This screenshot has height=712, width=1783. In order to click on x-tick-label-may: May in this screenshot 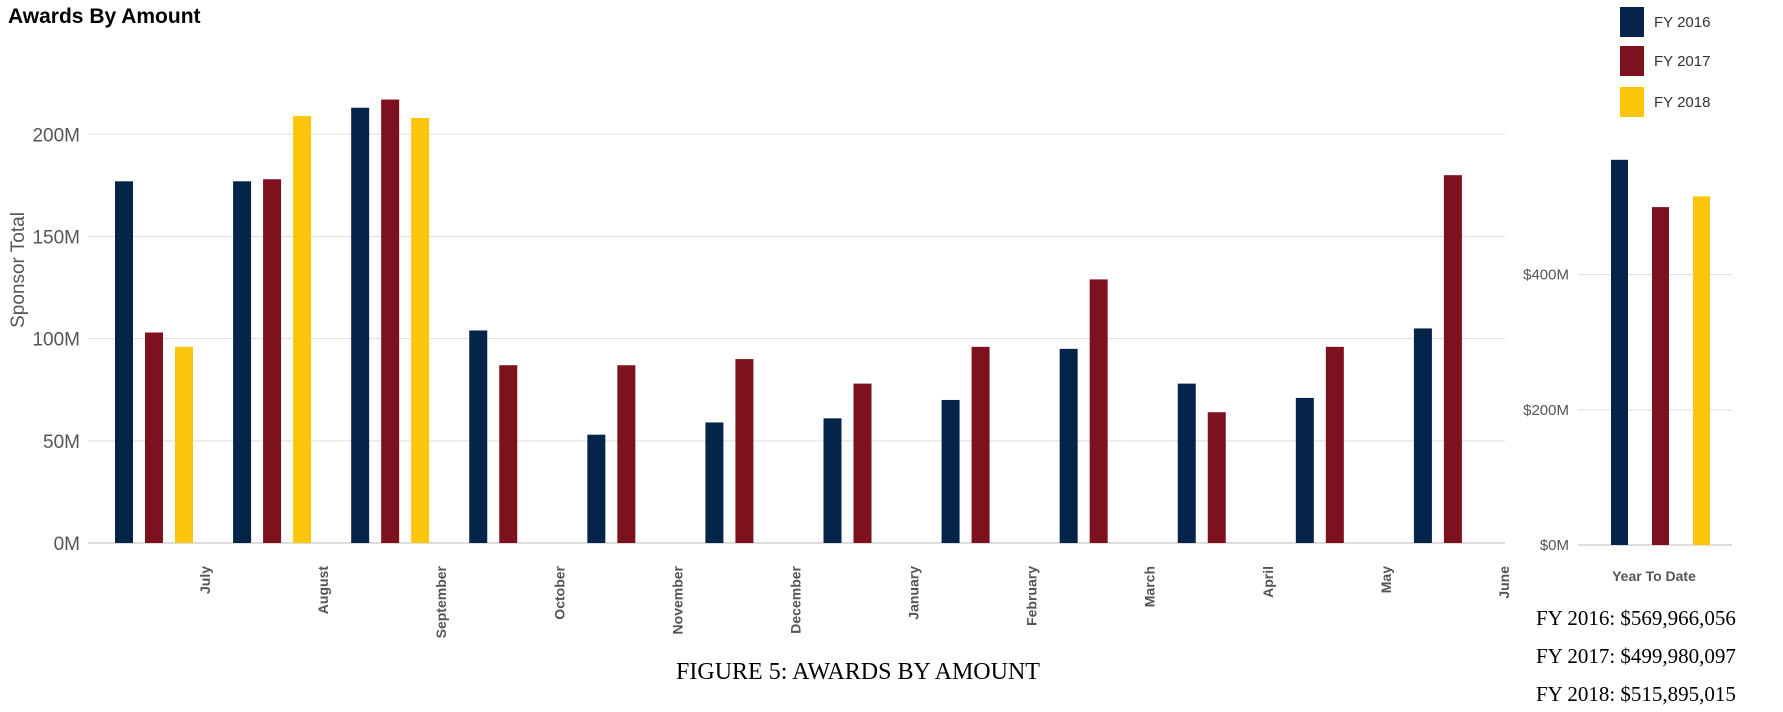, I will do `click(1386, 579)`.